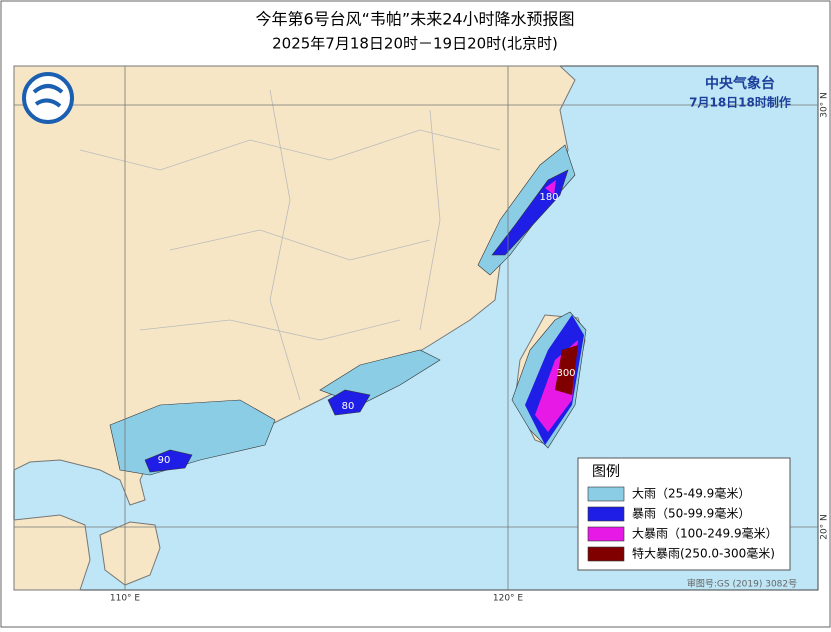 Image resolution: width=831 pixels, height=632 pixels. What do you see at coordinates (508, 599) in the screenshot?
I see `lon-label: 120° E` at bounding box center [508, 599].